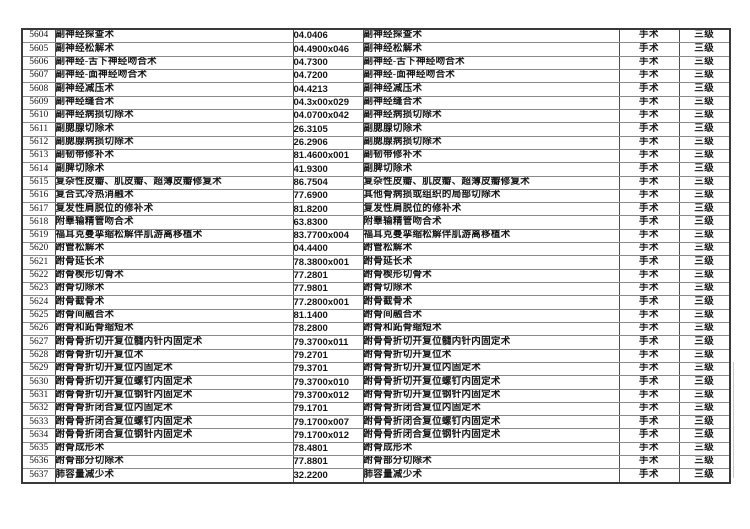 The height and width of the screenshot is (529, 750). Describe the element at coordinates (174, 156) in the screenshot. I see `cell-procedure-name: 副韧带修补术` at that location.